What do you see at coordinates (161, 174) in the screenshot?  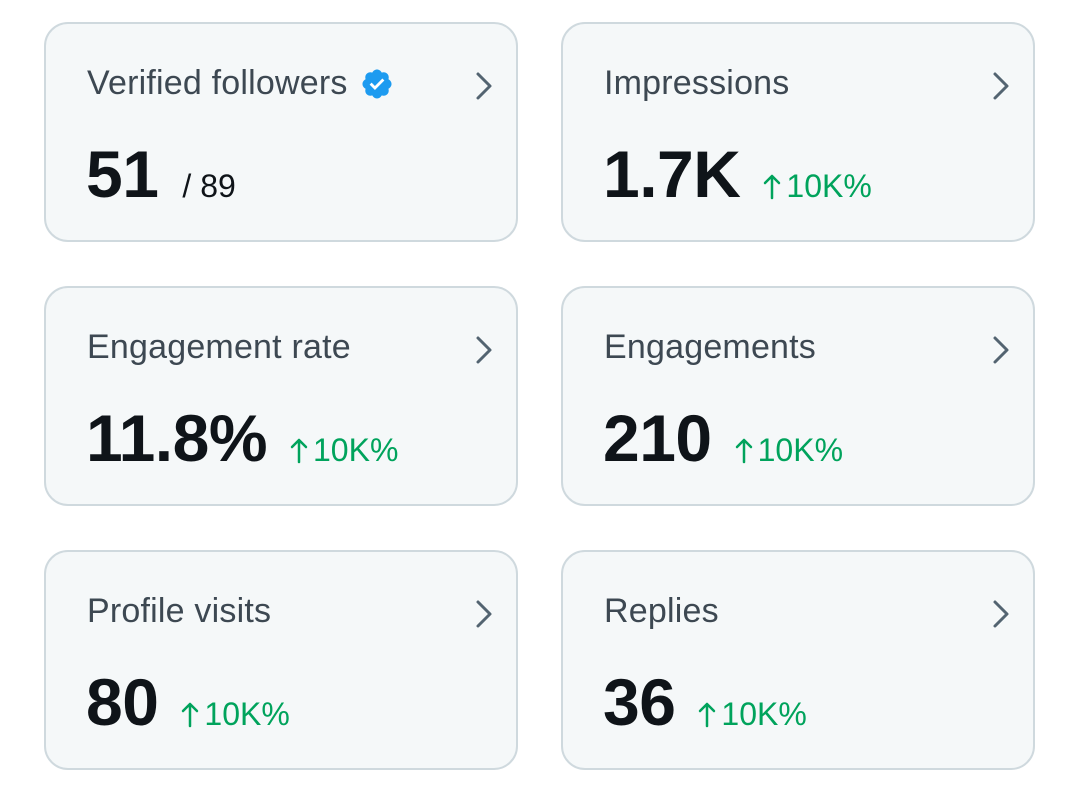 I see `value-row: 51 / 89` at bounding box center [161, 174].